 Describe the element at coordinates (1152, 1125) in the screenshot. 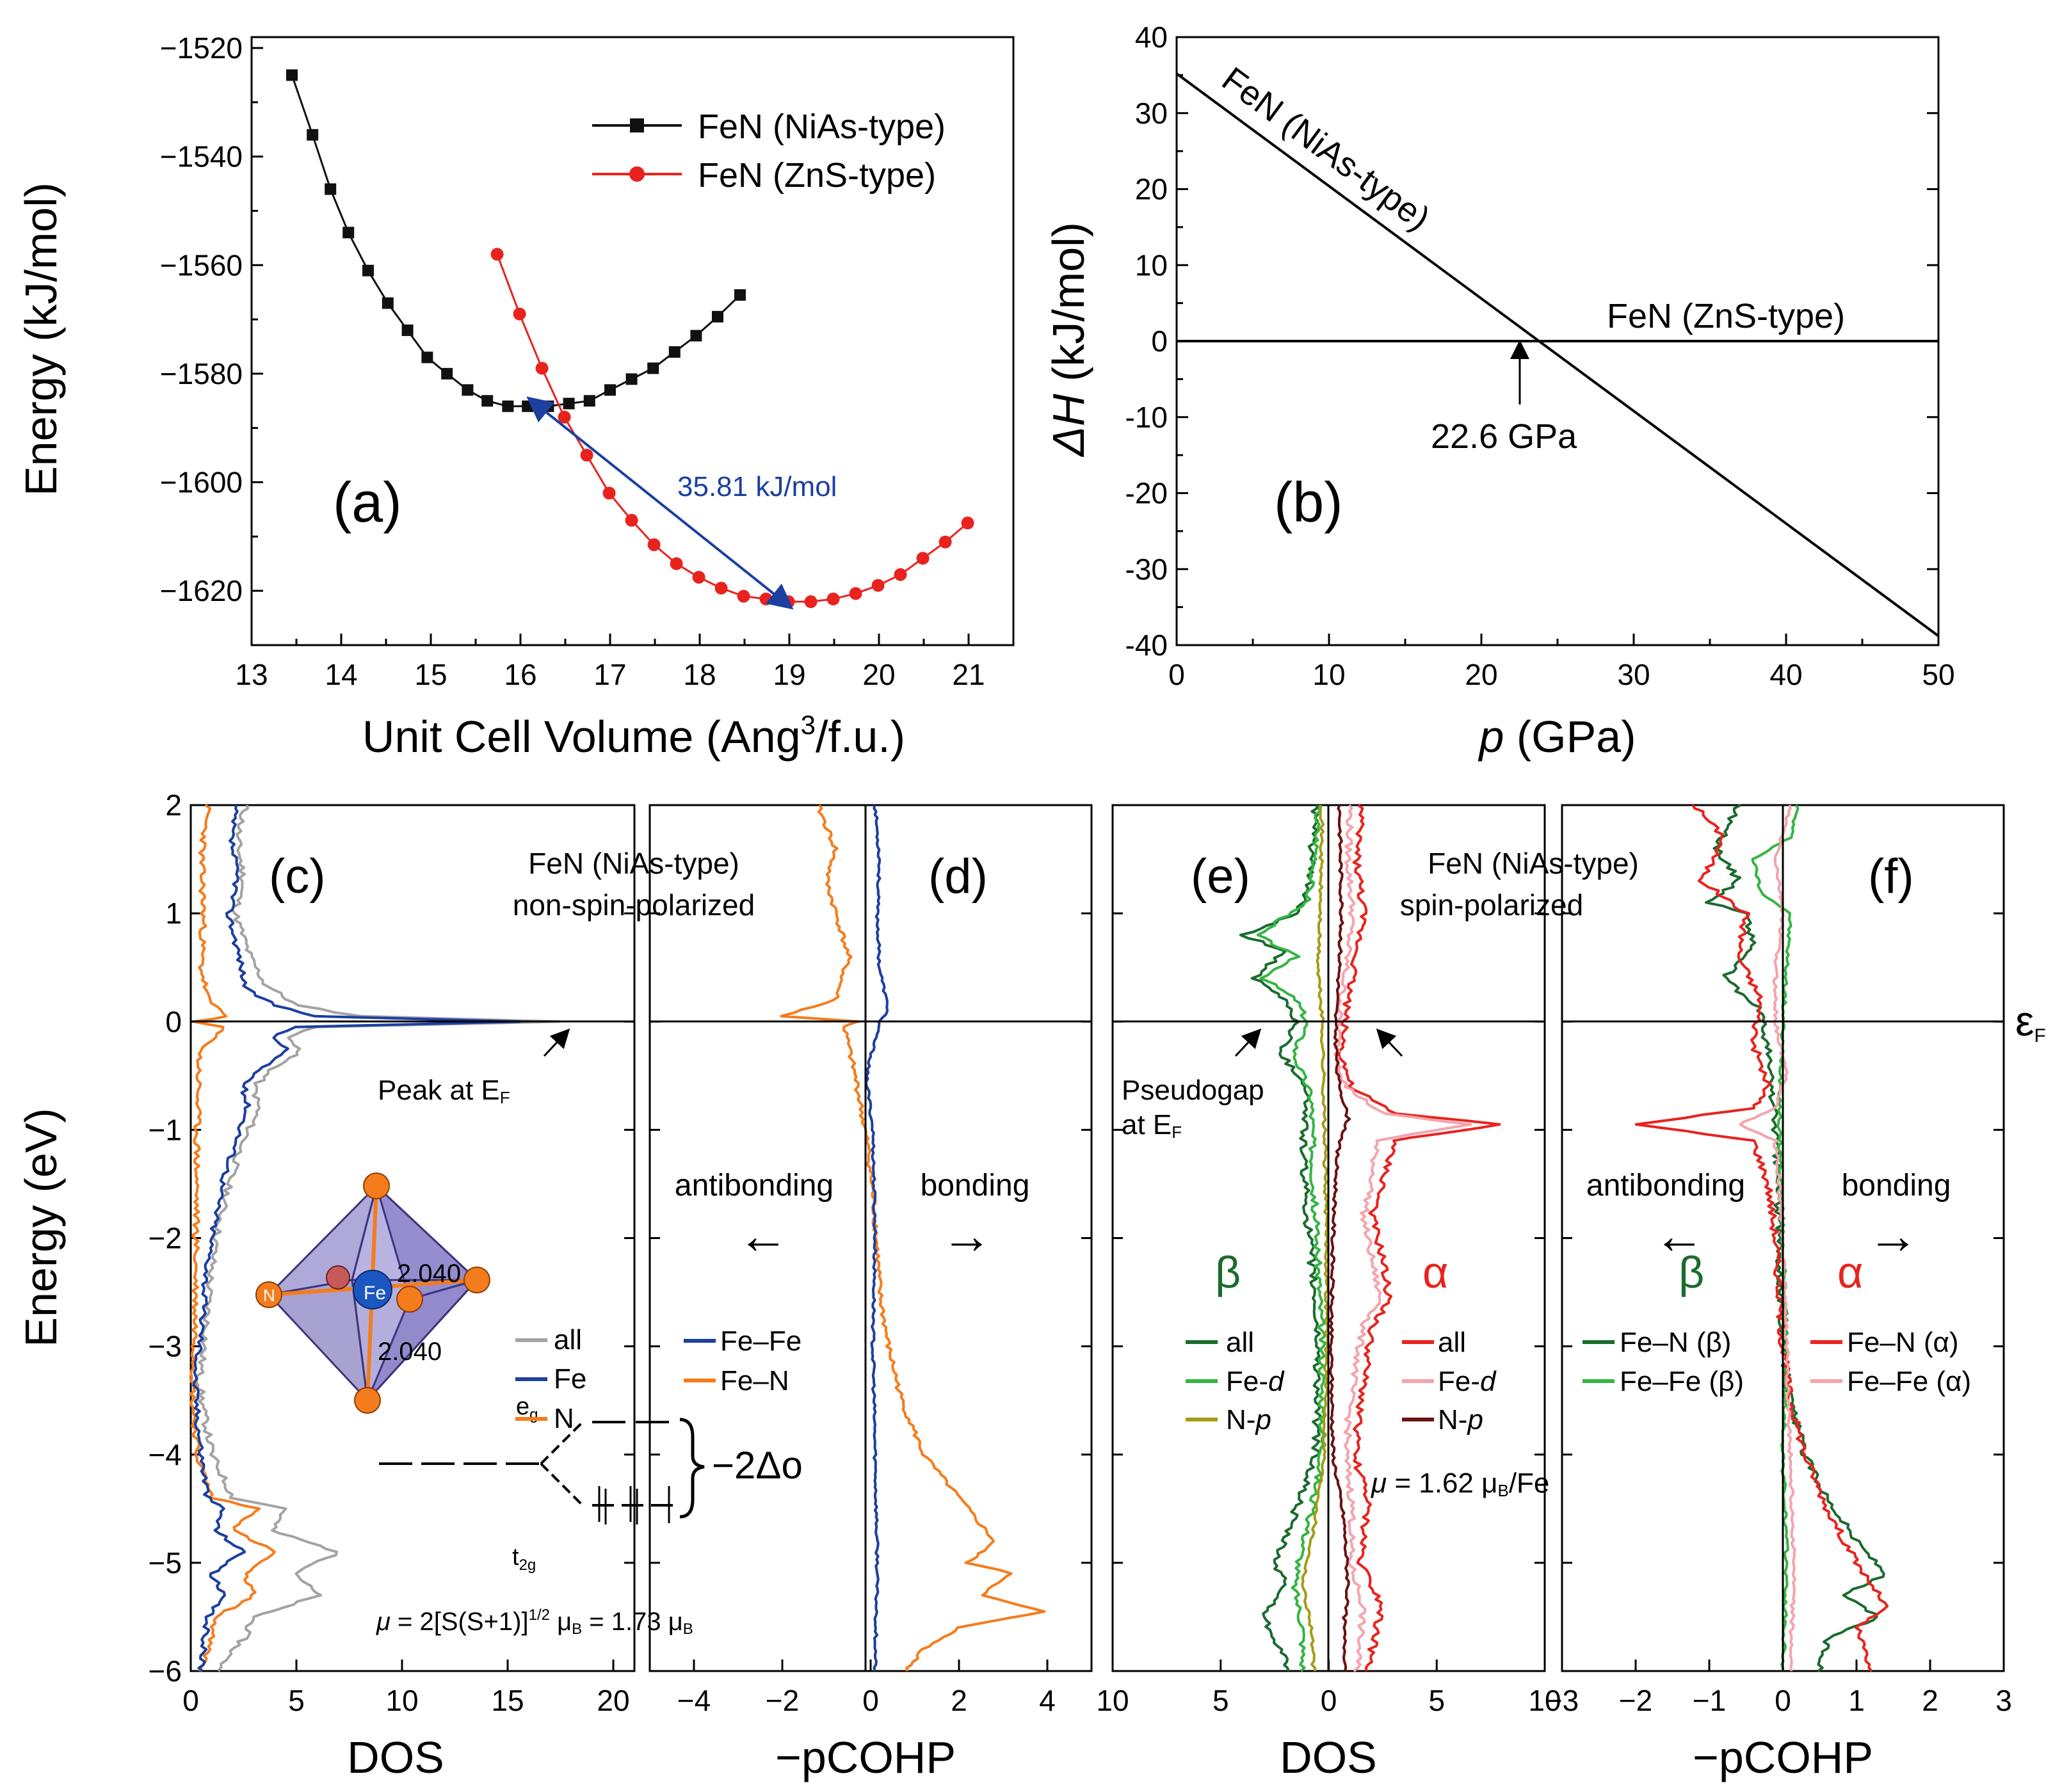

I see `panel-e-pseudogap-line2: at EF` at that location.